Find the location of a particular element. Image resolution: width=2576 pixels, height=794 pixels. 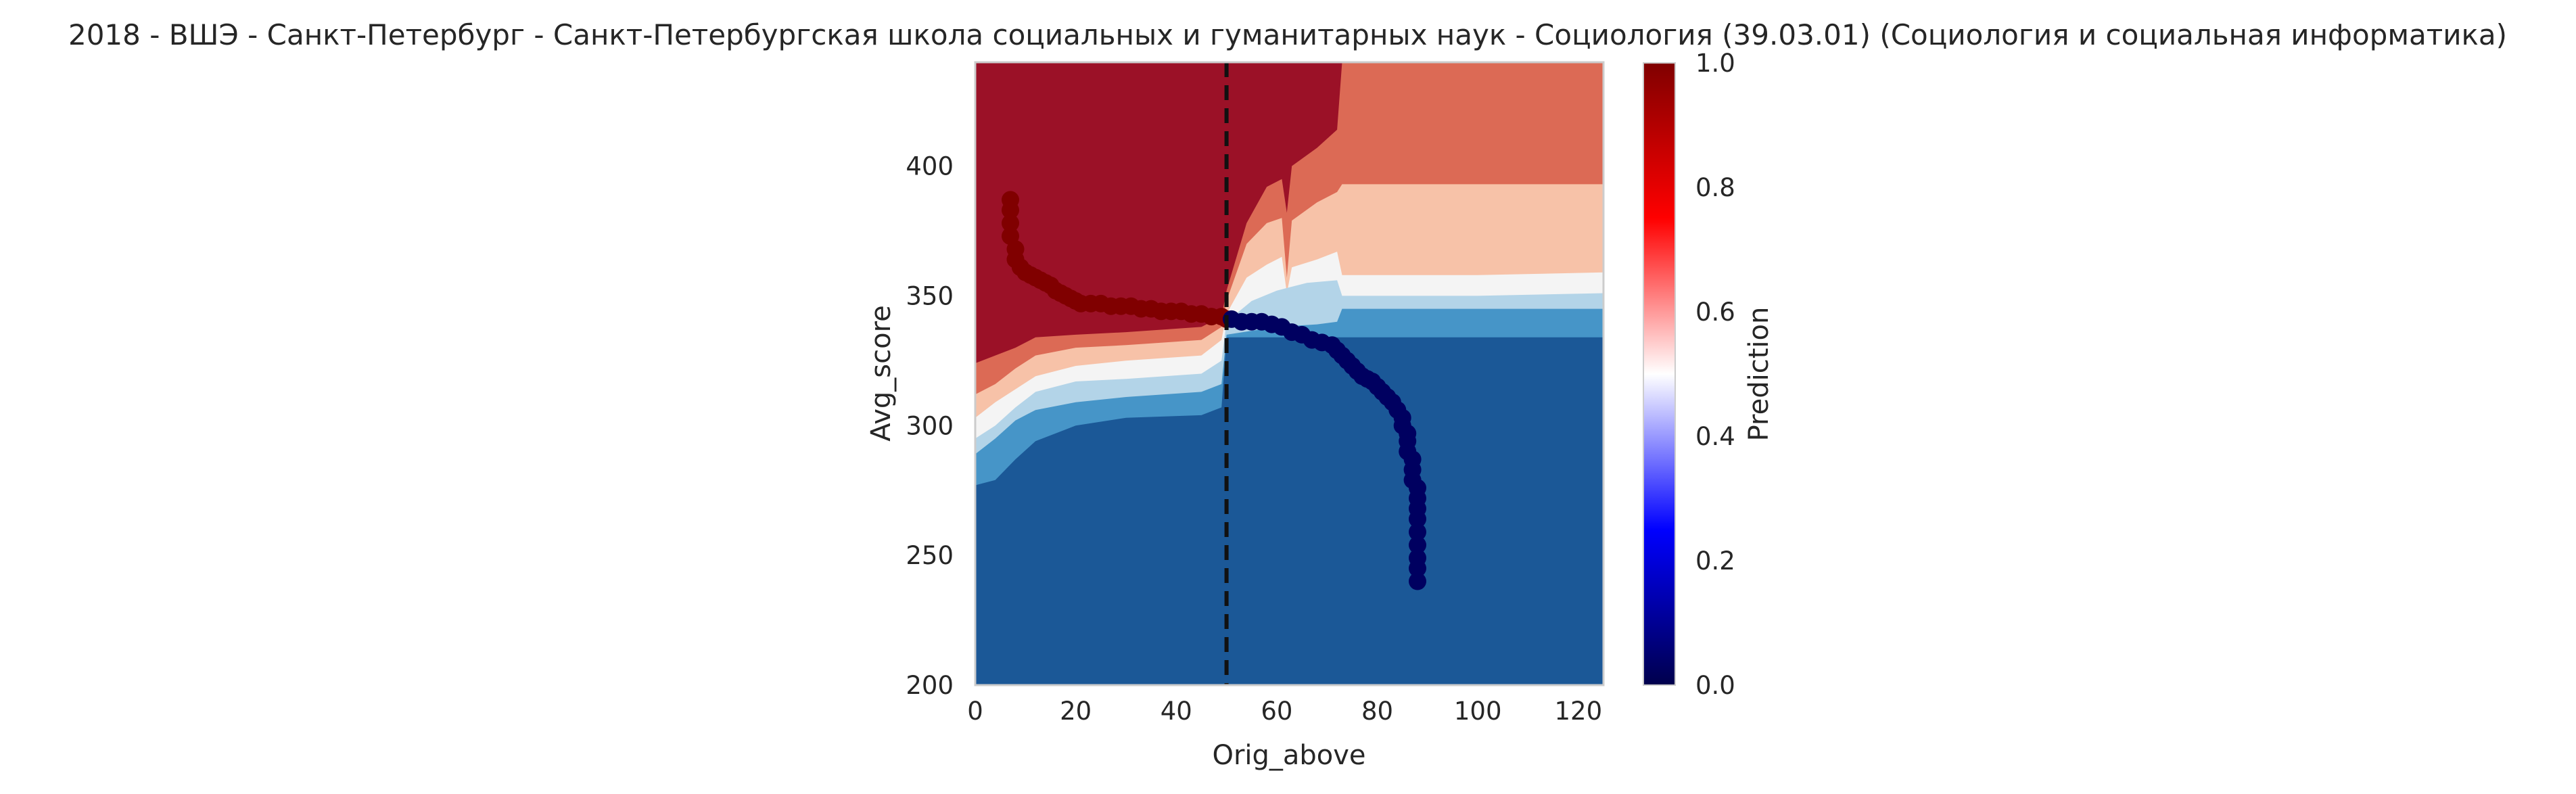

y-axis-ticks: 200 250 300 350 400 is located at coordinates (930, 426).